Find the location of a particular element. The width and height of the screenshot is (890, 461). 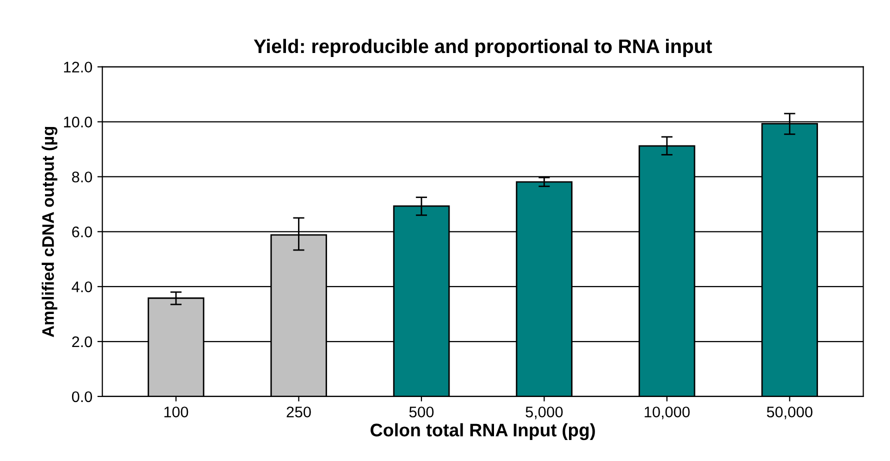

y-tick-label: 0.0 is located at coordinates (82, 396).